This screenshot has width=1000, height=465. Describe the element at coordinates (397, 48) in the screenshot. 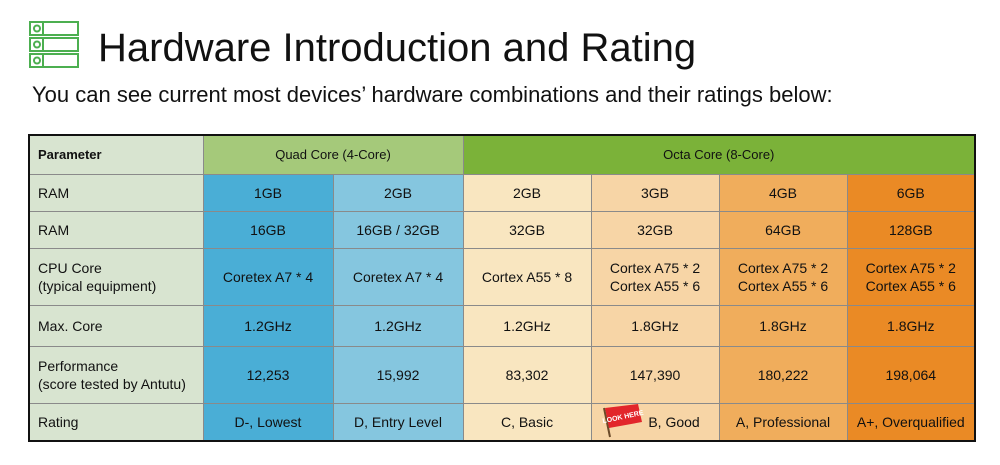

I see `page-title: Hardware Introduction and Rating` at that location.